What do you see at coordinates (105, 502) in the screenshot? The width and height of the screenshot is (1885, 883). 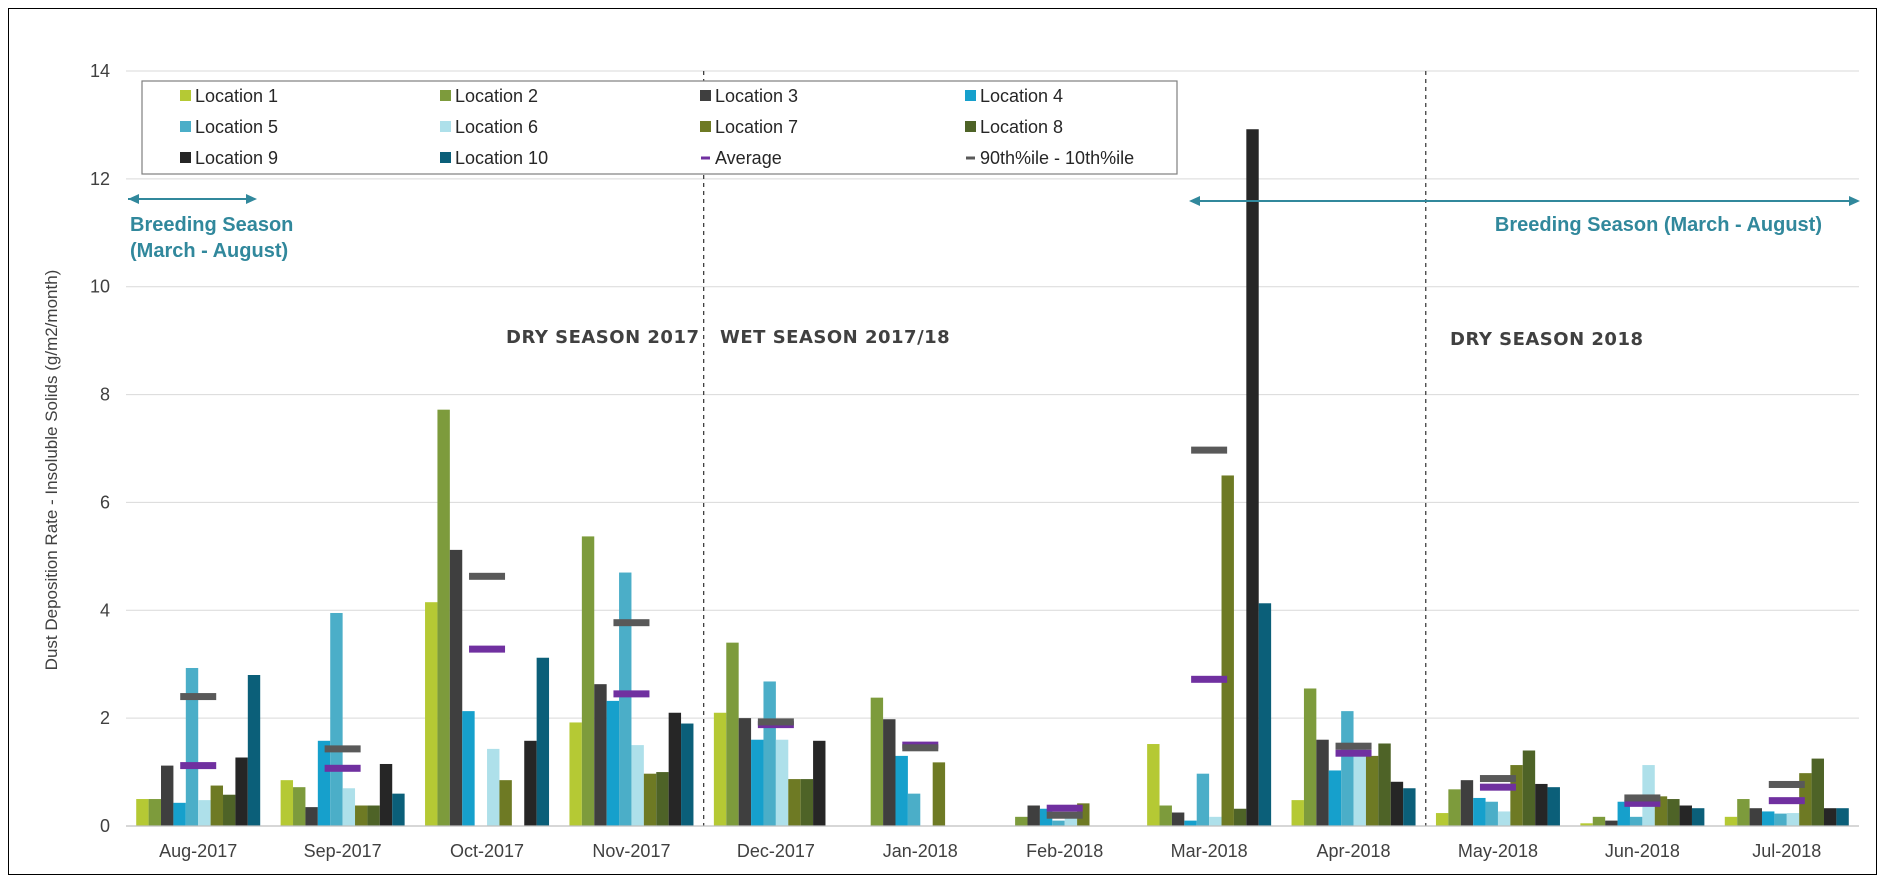 I see `y-tick-label: 6` at bounding box center [105, 502].